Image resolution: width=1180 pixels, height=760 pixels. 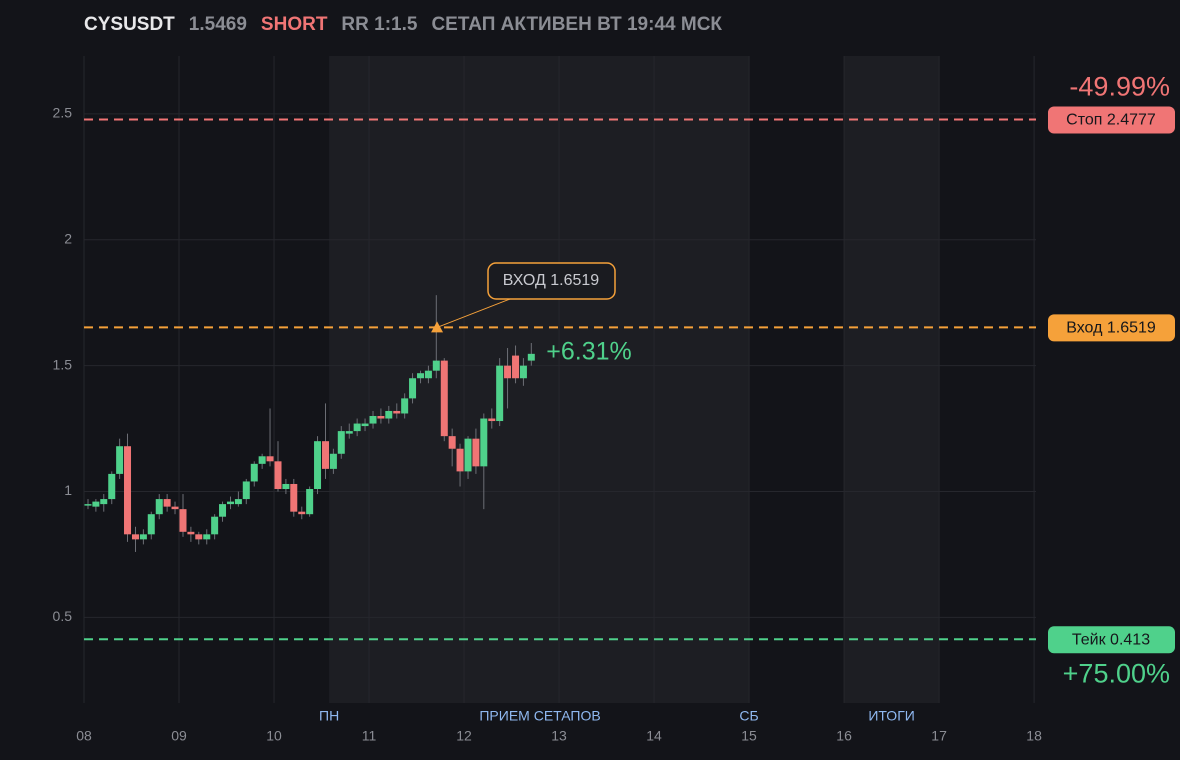 What do you see at coordinates (369, 736) in the screenshot?
I see `x-tick-label: 11` at bounding box center [369, 736].